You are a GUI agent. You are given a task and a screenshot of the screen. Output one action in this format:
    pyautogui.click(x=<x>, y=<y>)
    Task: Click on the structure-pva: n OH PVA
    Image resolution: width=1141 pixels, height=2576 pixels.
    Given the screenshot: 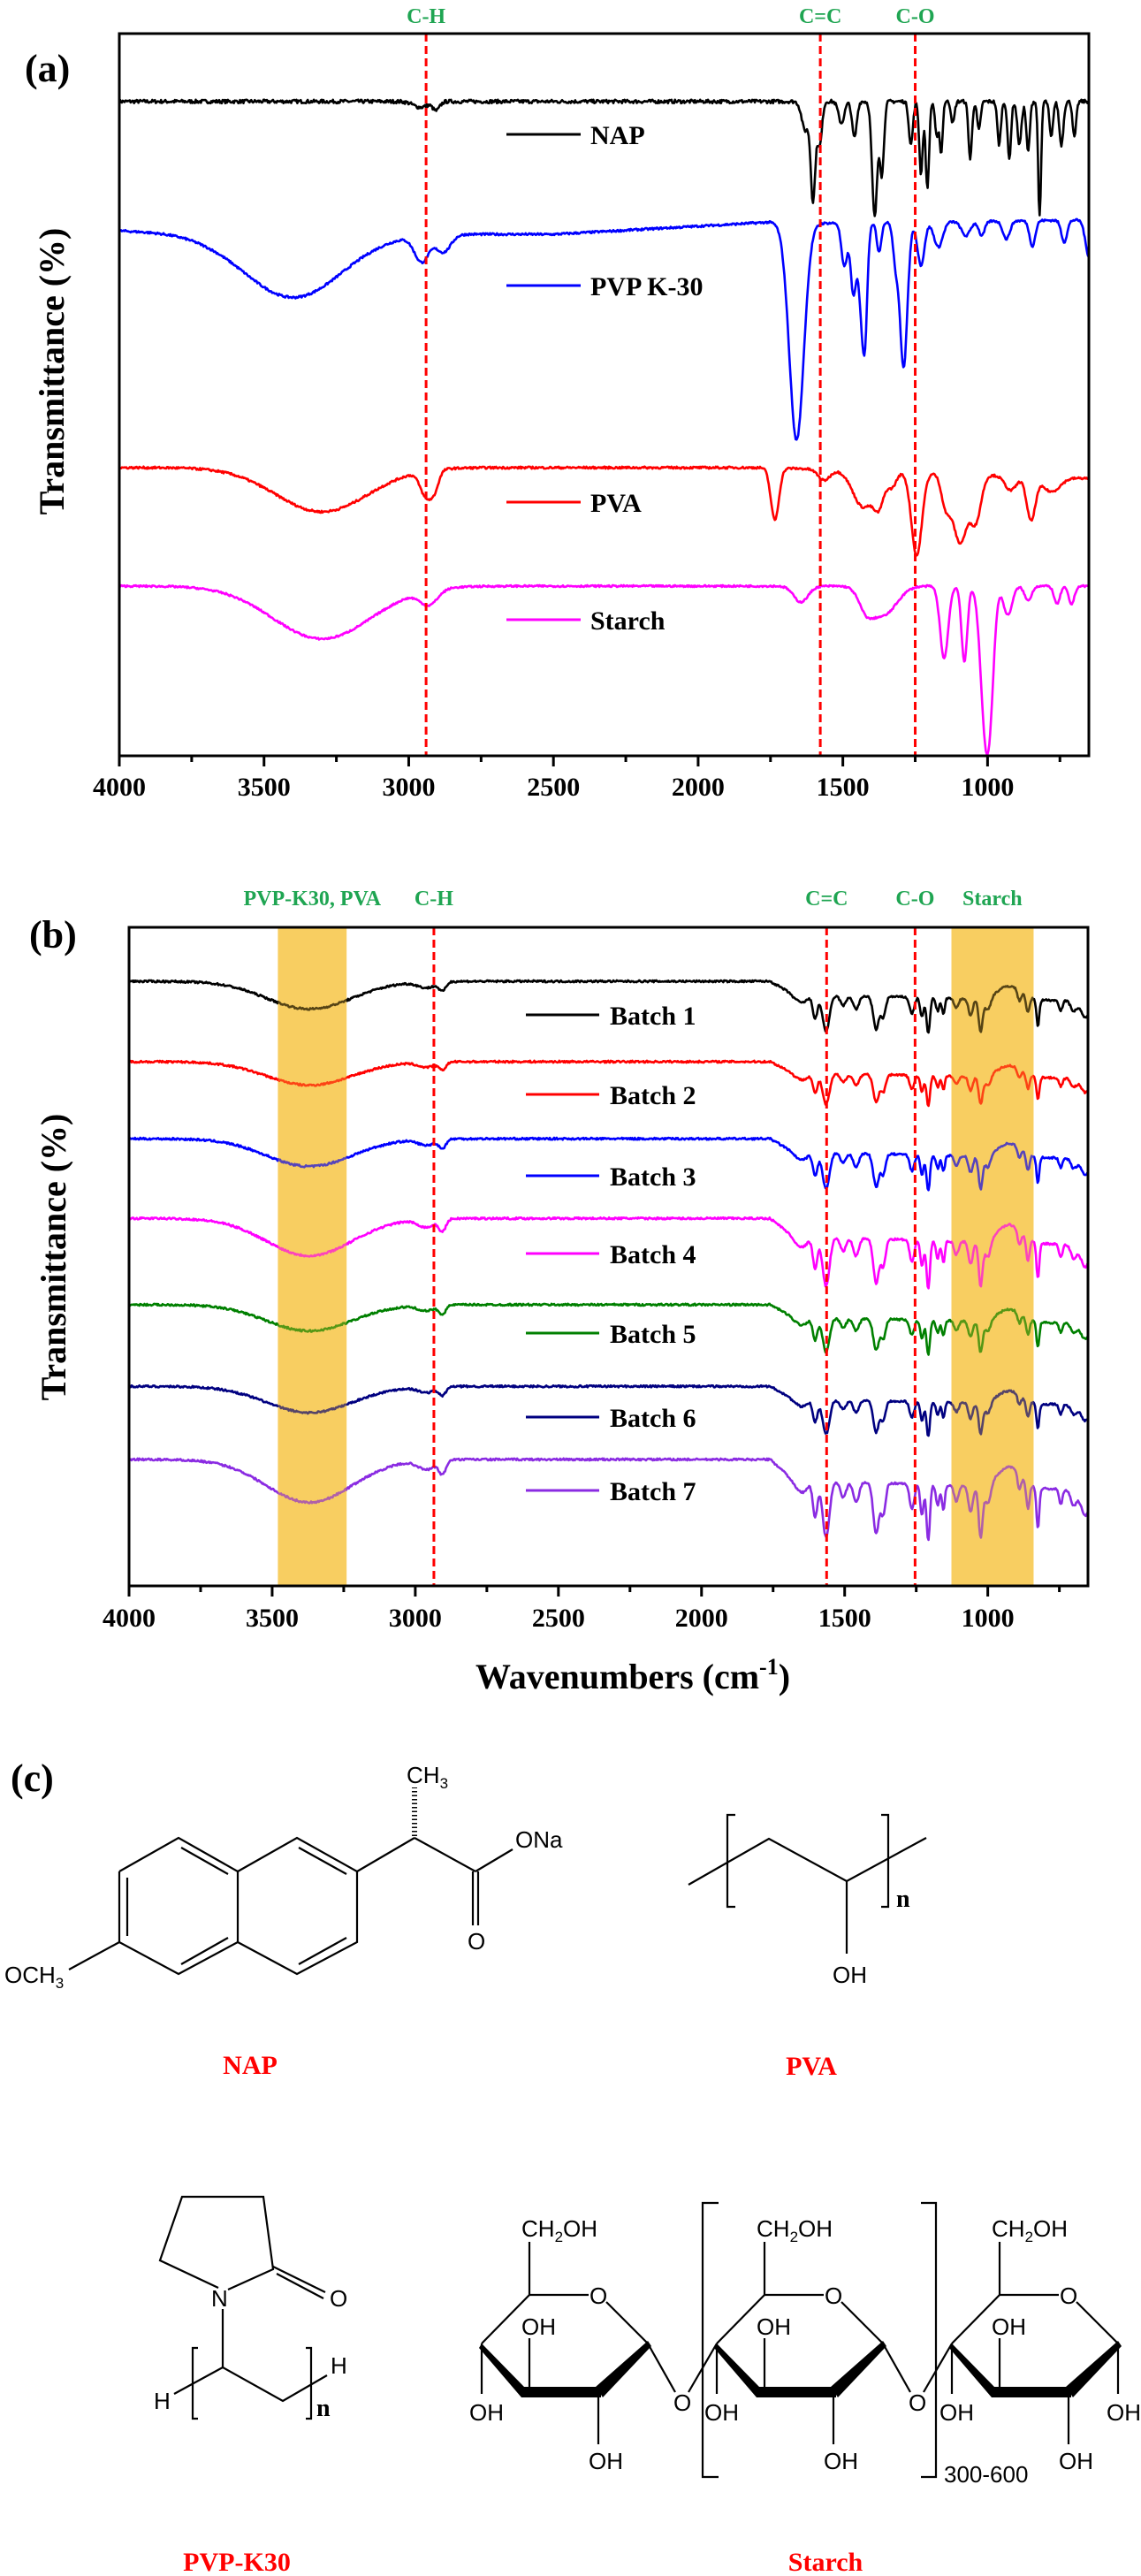 What is the action you would take?
    pyautogui.click(x=807, y=1947)
    